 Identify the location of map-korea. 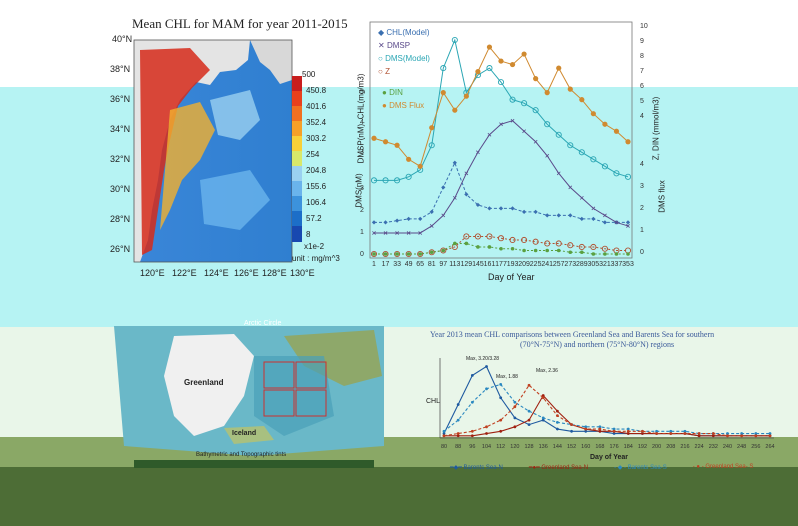
(271, 62).